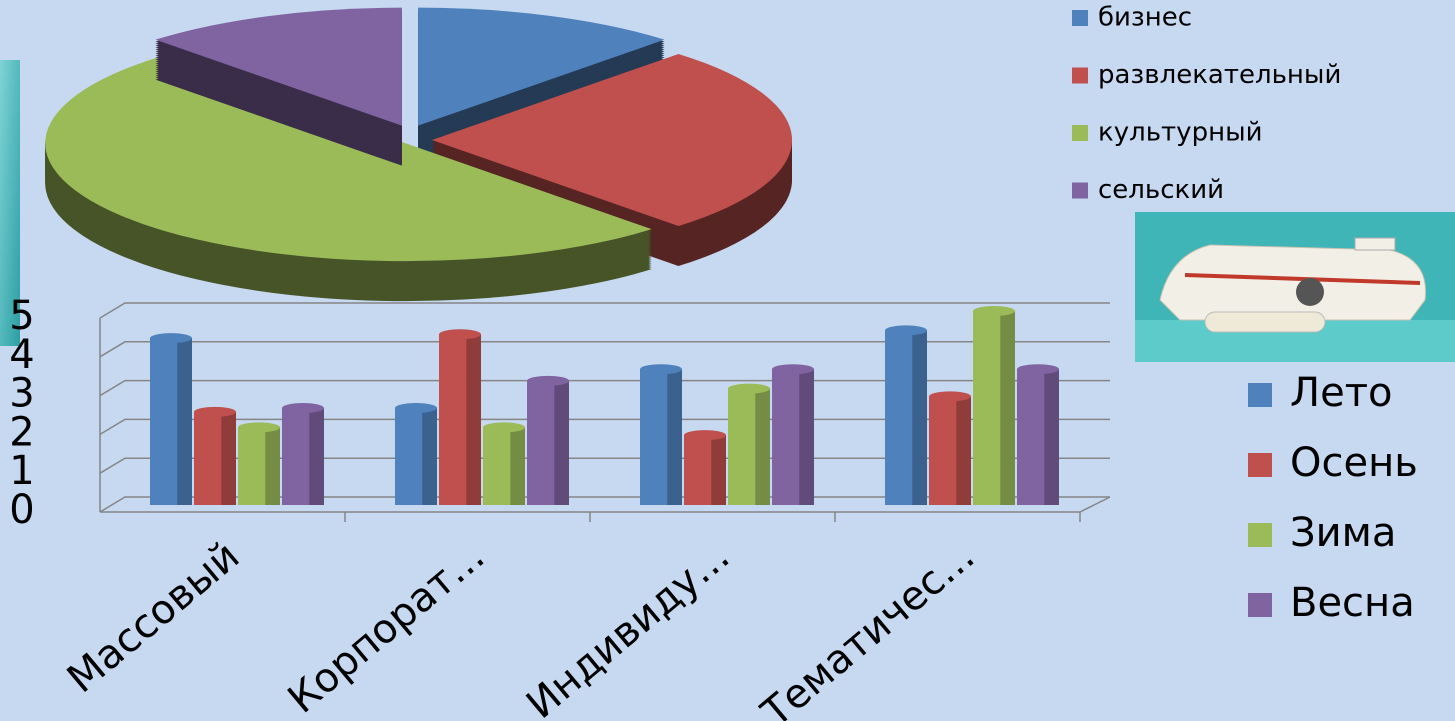  What do you see at coordinates (10, 203) in the screenshot?
I see `photo-strip` at bounding box center [10, 203].